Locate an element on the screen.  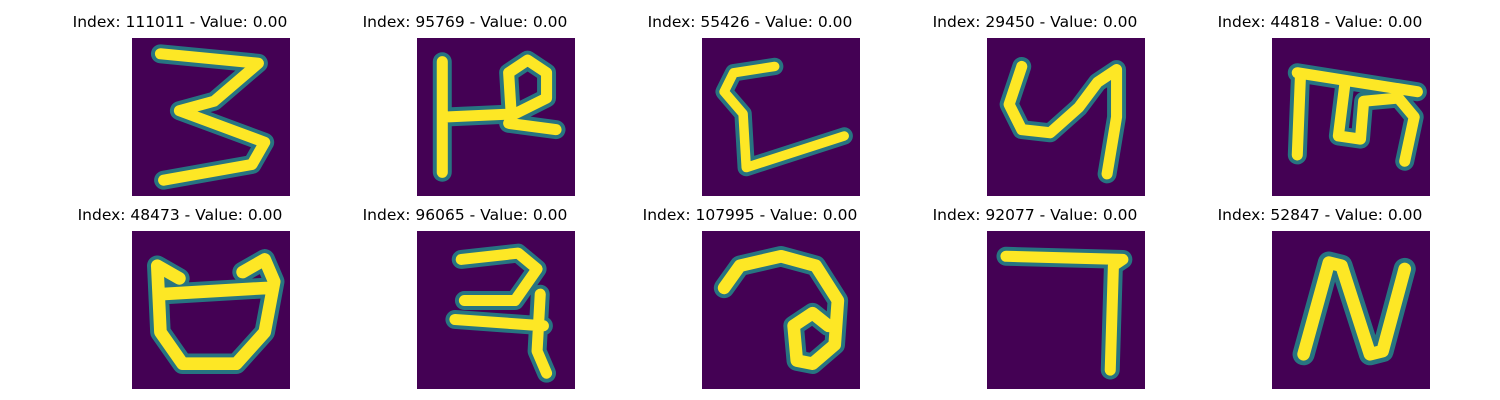
digit-tile: Index: 111011 - Value: 0.00 is located at coordinates (180, 104).